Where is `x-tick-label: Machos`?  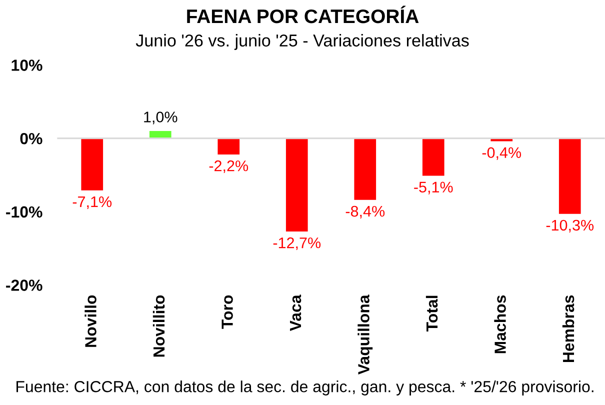
x-tick-label: Machos is located at coordinates (500, 324).